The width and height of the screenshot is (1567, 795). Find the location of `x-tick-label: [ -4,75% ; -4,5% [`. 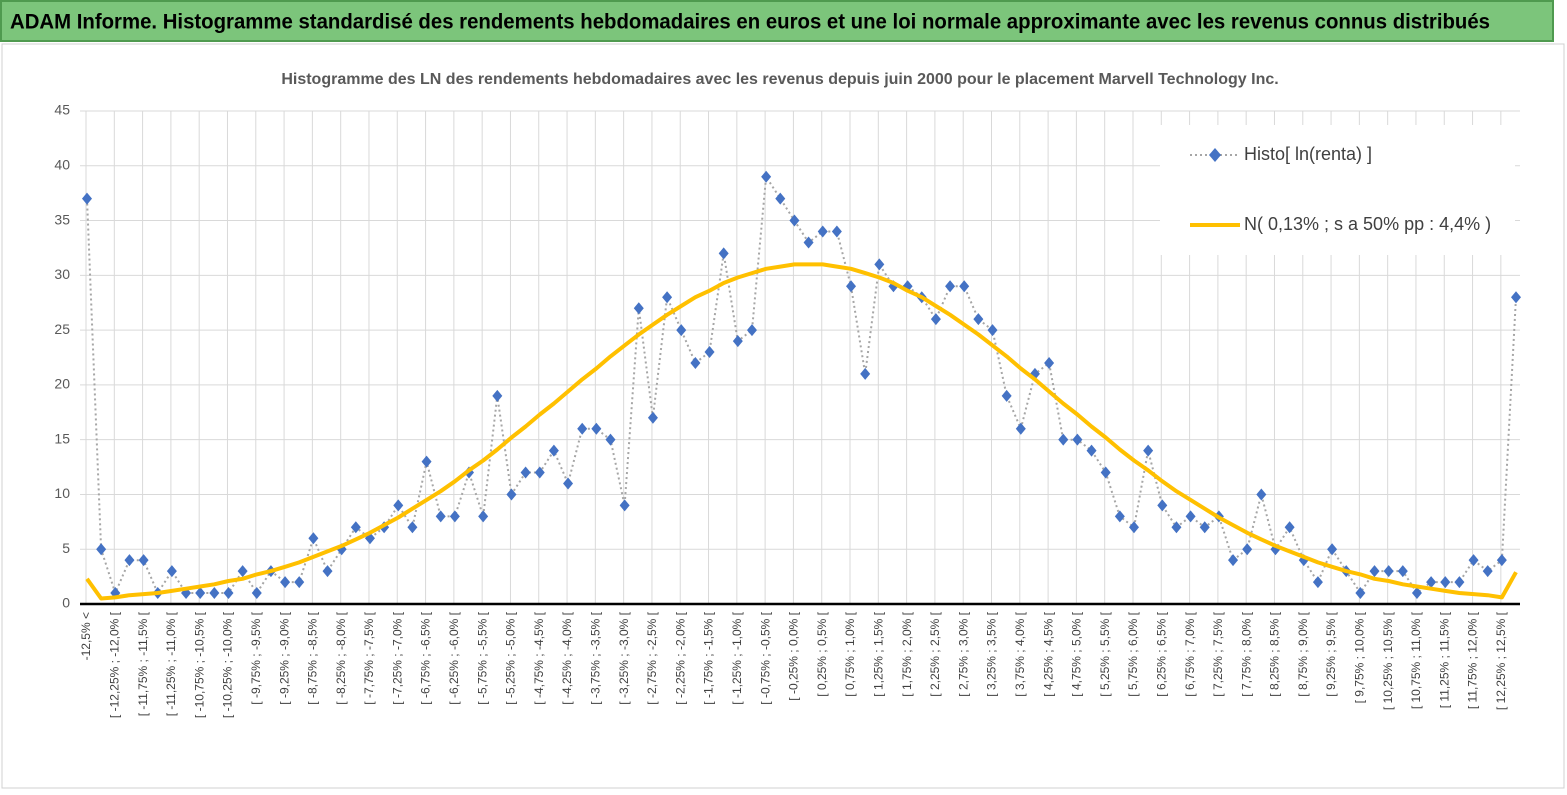

x-tick-label: [ -4,75% ; -4,5% [ is located at coordinates (539, 657).